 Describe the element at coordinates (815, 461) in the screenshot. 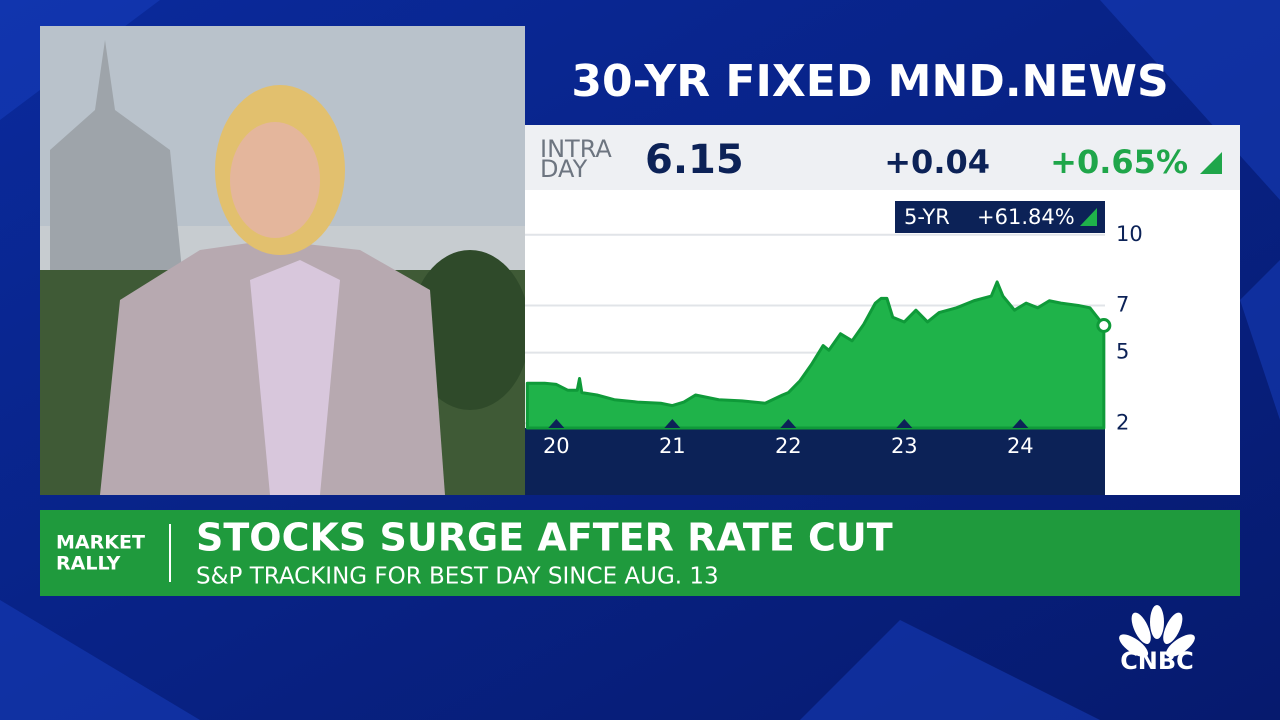

I see `x-axis-band` at that location.